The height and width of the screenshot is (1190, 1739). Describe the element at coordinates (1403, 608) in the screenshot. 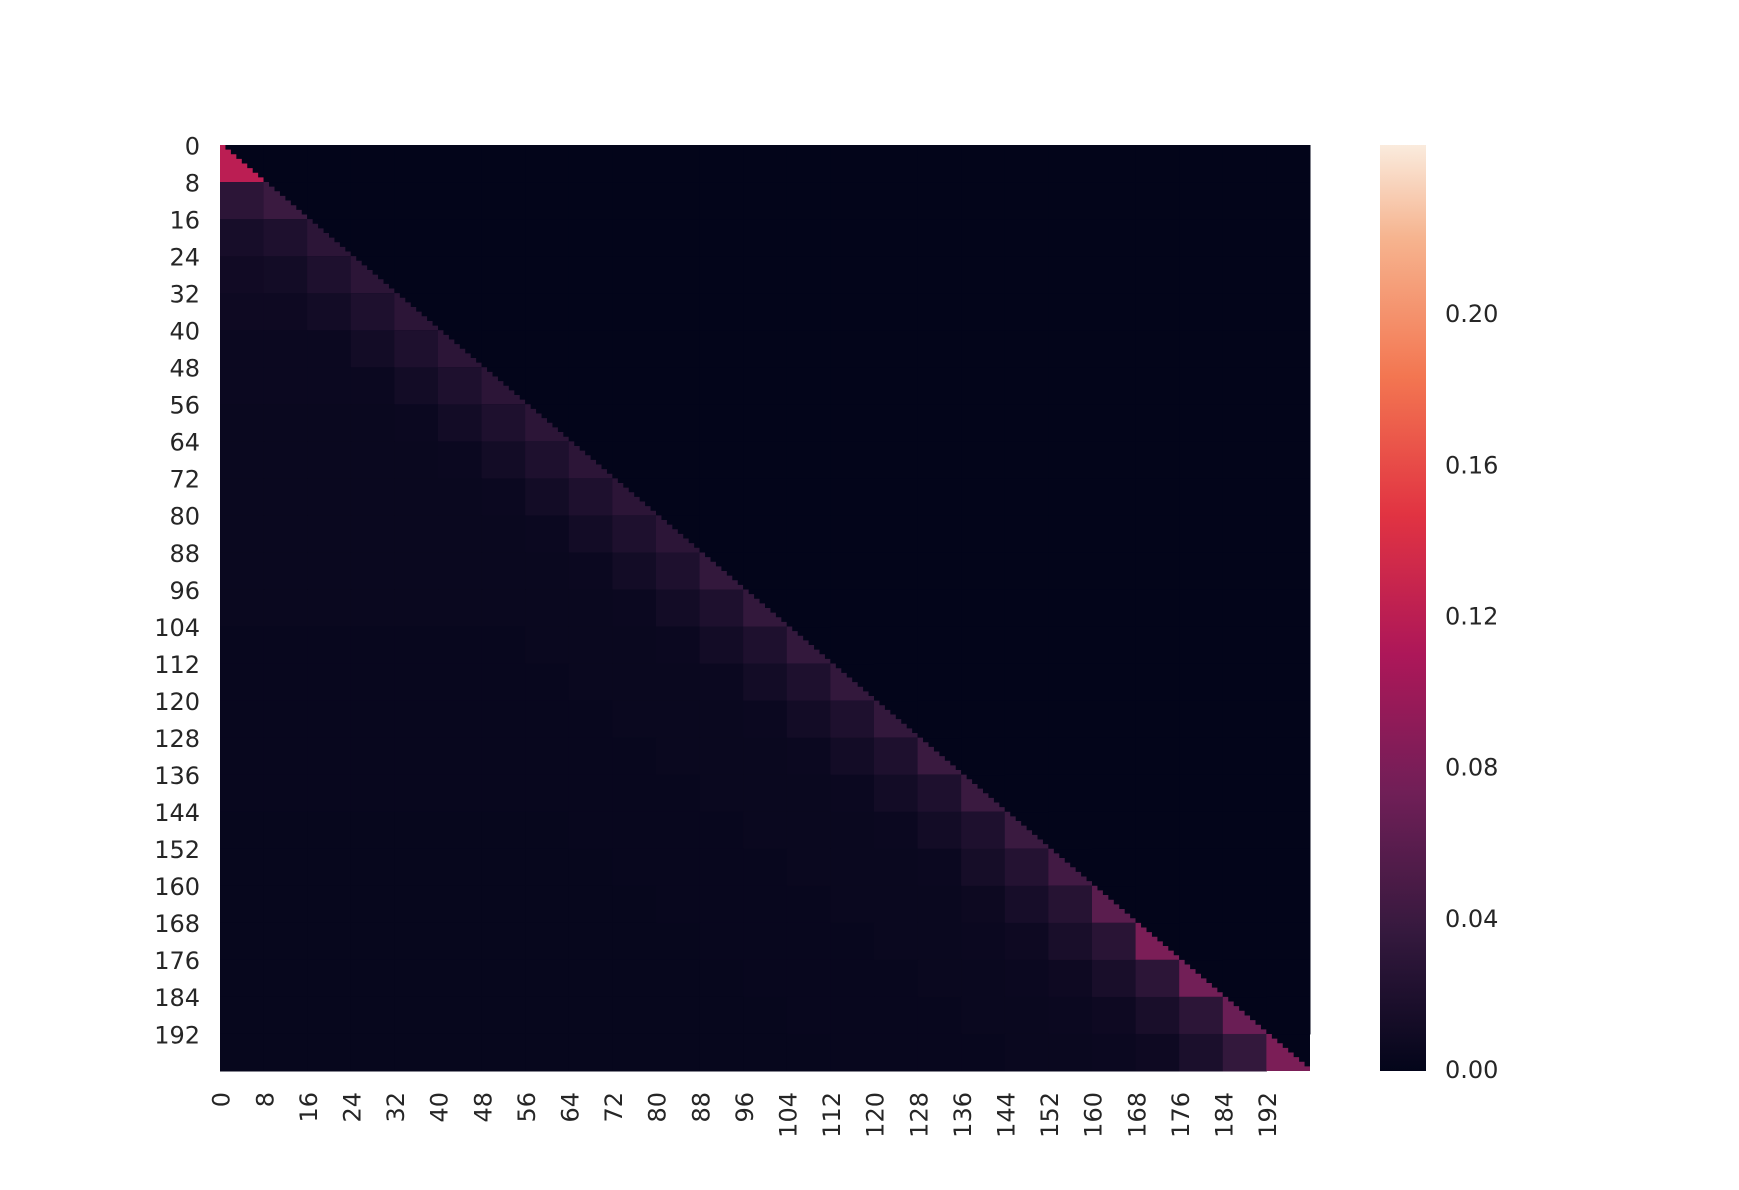

I see `colorbar` at that location.